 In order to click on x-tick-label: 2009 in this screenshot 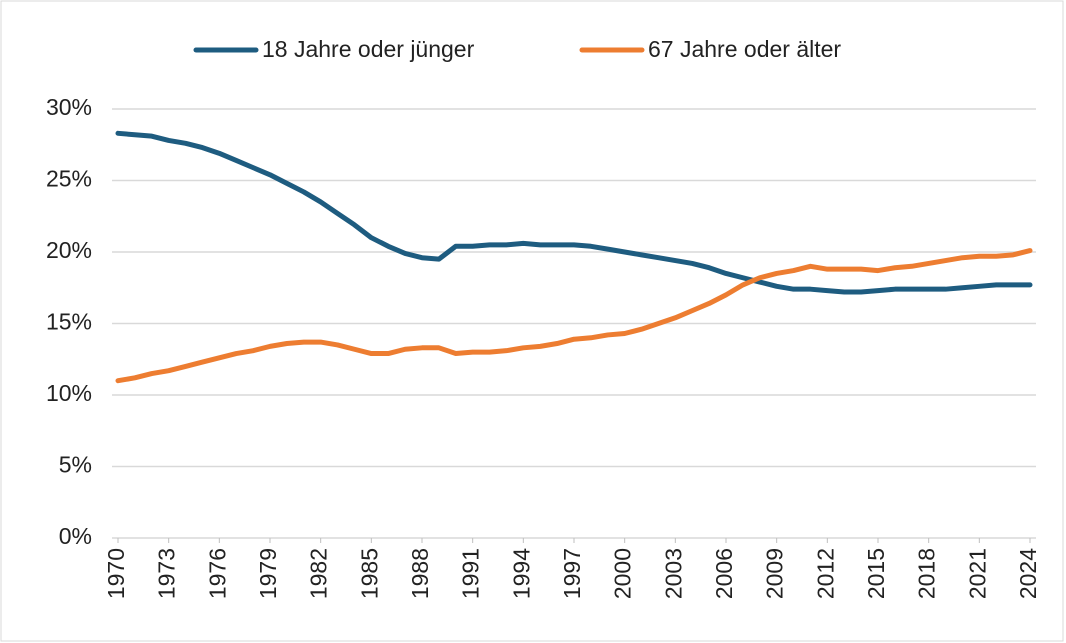, I will do `click(775, 573)`.